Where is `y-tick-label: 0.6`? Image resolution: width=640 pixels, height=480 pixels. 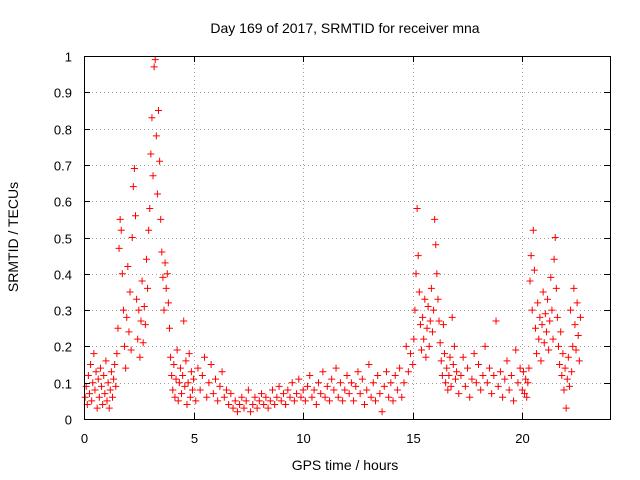
y-tick-label: 0.6 is located at coordinates (63, 202).